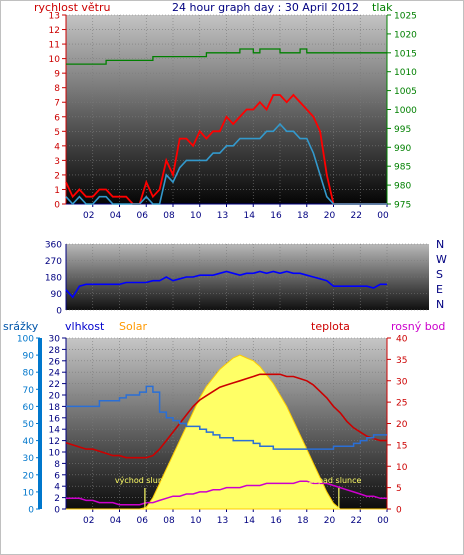 The image size is (464, 555). Describe the element at coordinates (55, 340) in the screenshot. I see `humidity-tick-label: 30` at that location.